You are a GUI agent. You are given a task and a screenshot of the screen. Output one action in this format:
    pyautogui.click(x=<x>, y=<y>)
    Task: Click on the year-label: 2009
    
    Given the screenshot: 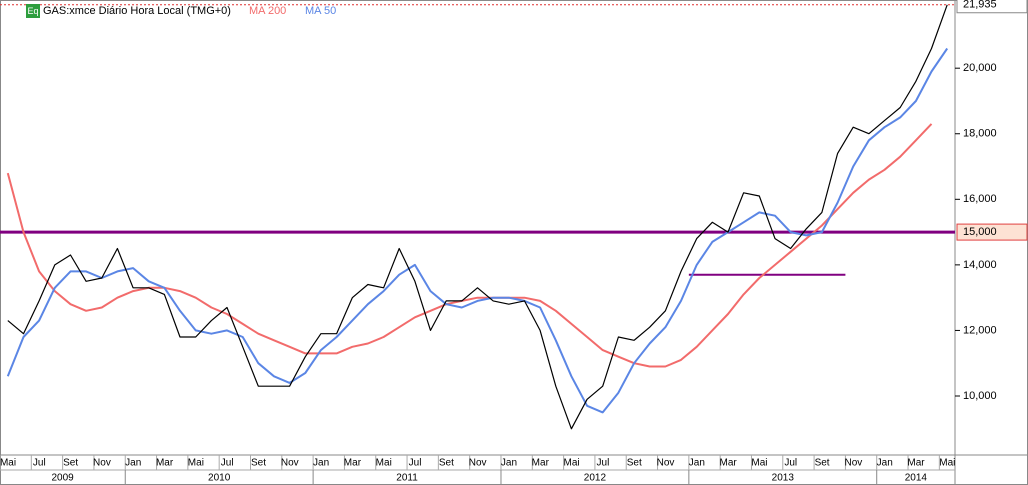 What is the action you would take?
    pyautogui.click(x=62, y=478)
    